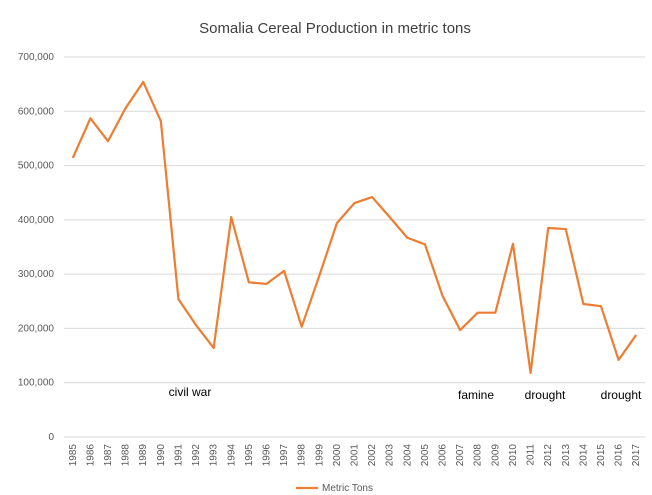 This screenshot has width=652, height=495. Describe the element at coordinates (178, 455) in the screenshot. I see `x-tick-label: 1991` at that location.